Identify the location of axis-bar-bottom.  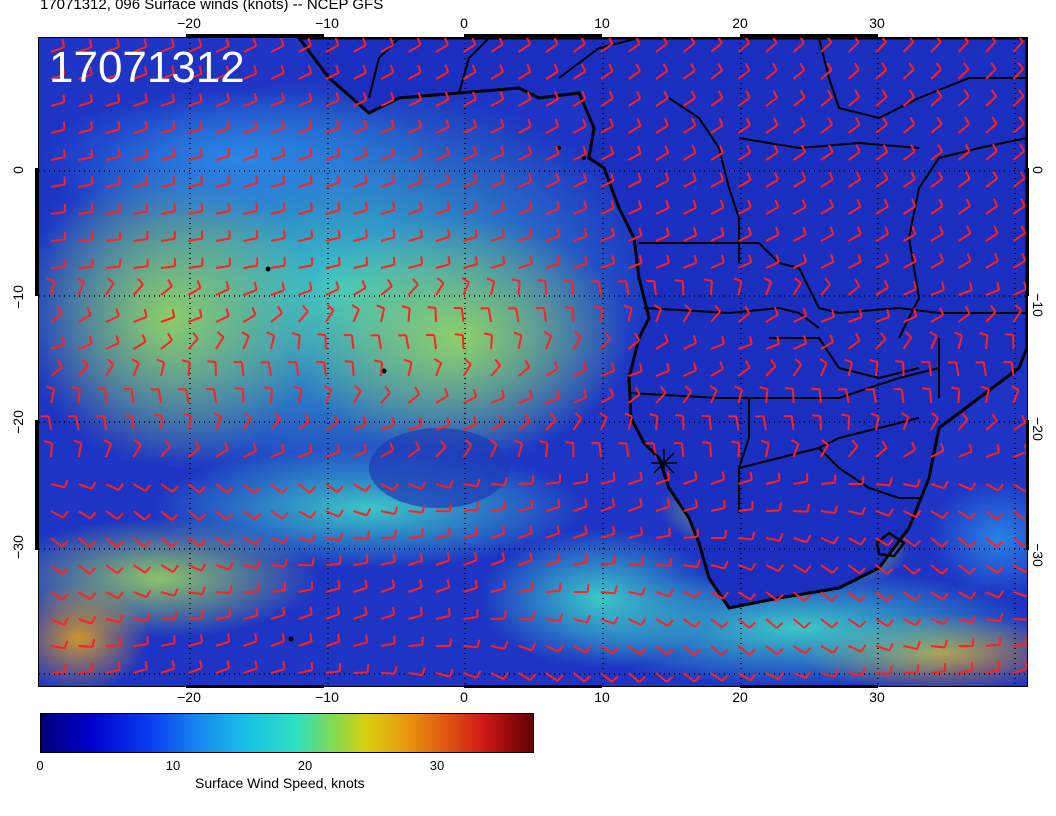
(809, 686).